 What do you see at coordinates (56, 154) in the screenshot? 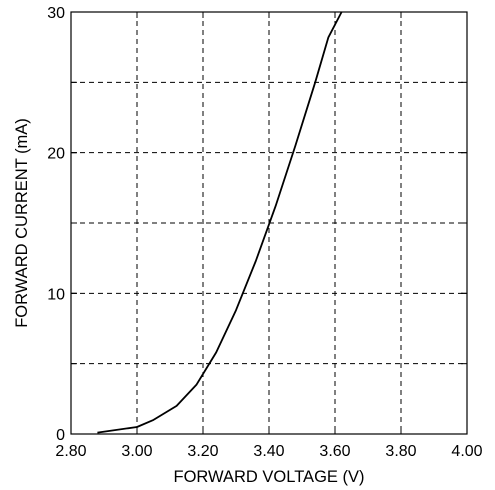
I see `y-tick-label: 20` at bounding box center [56, 154].